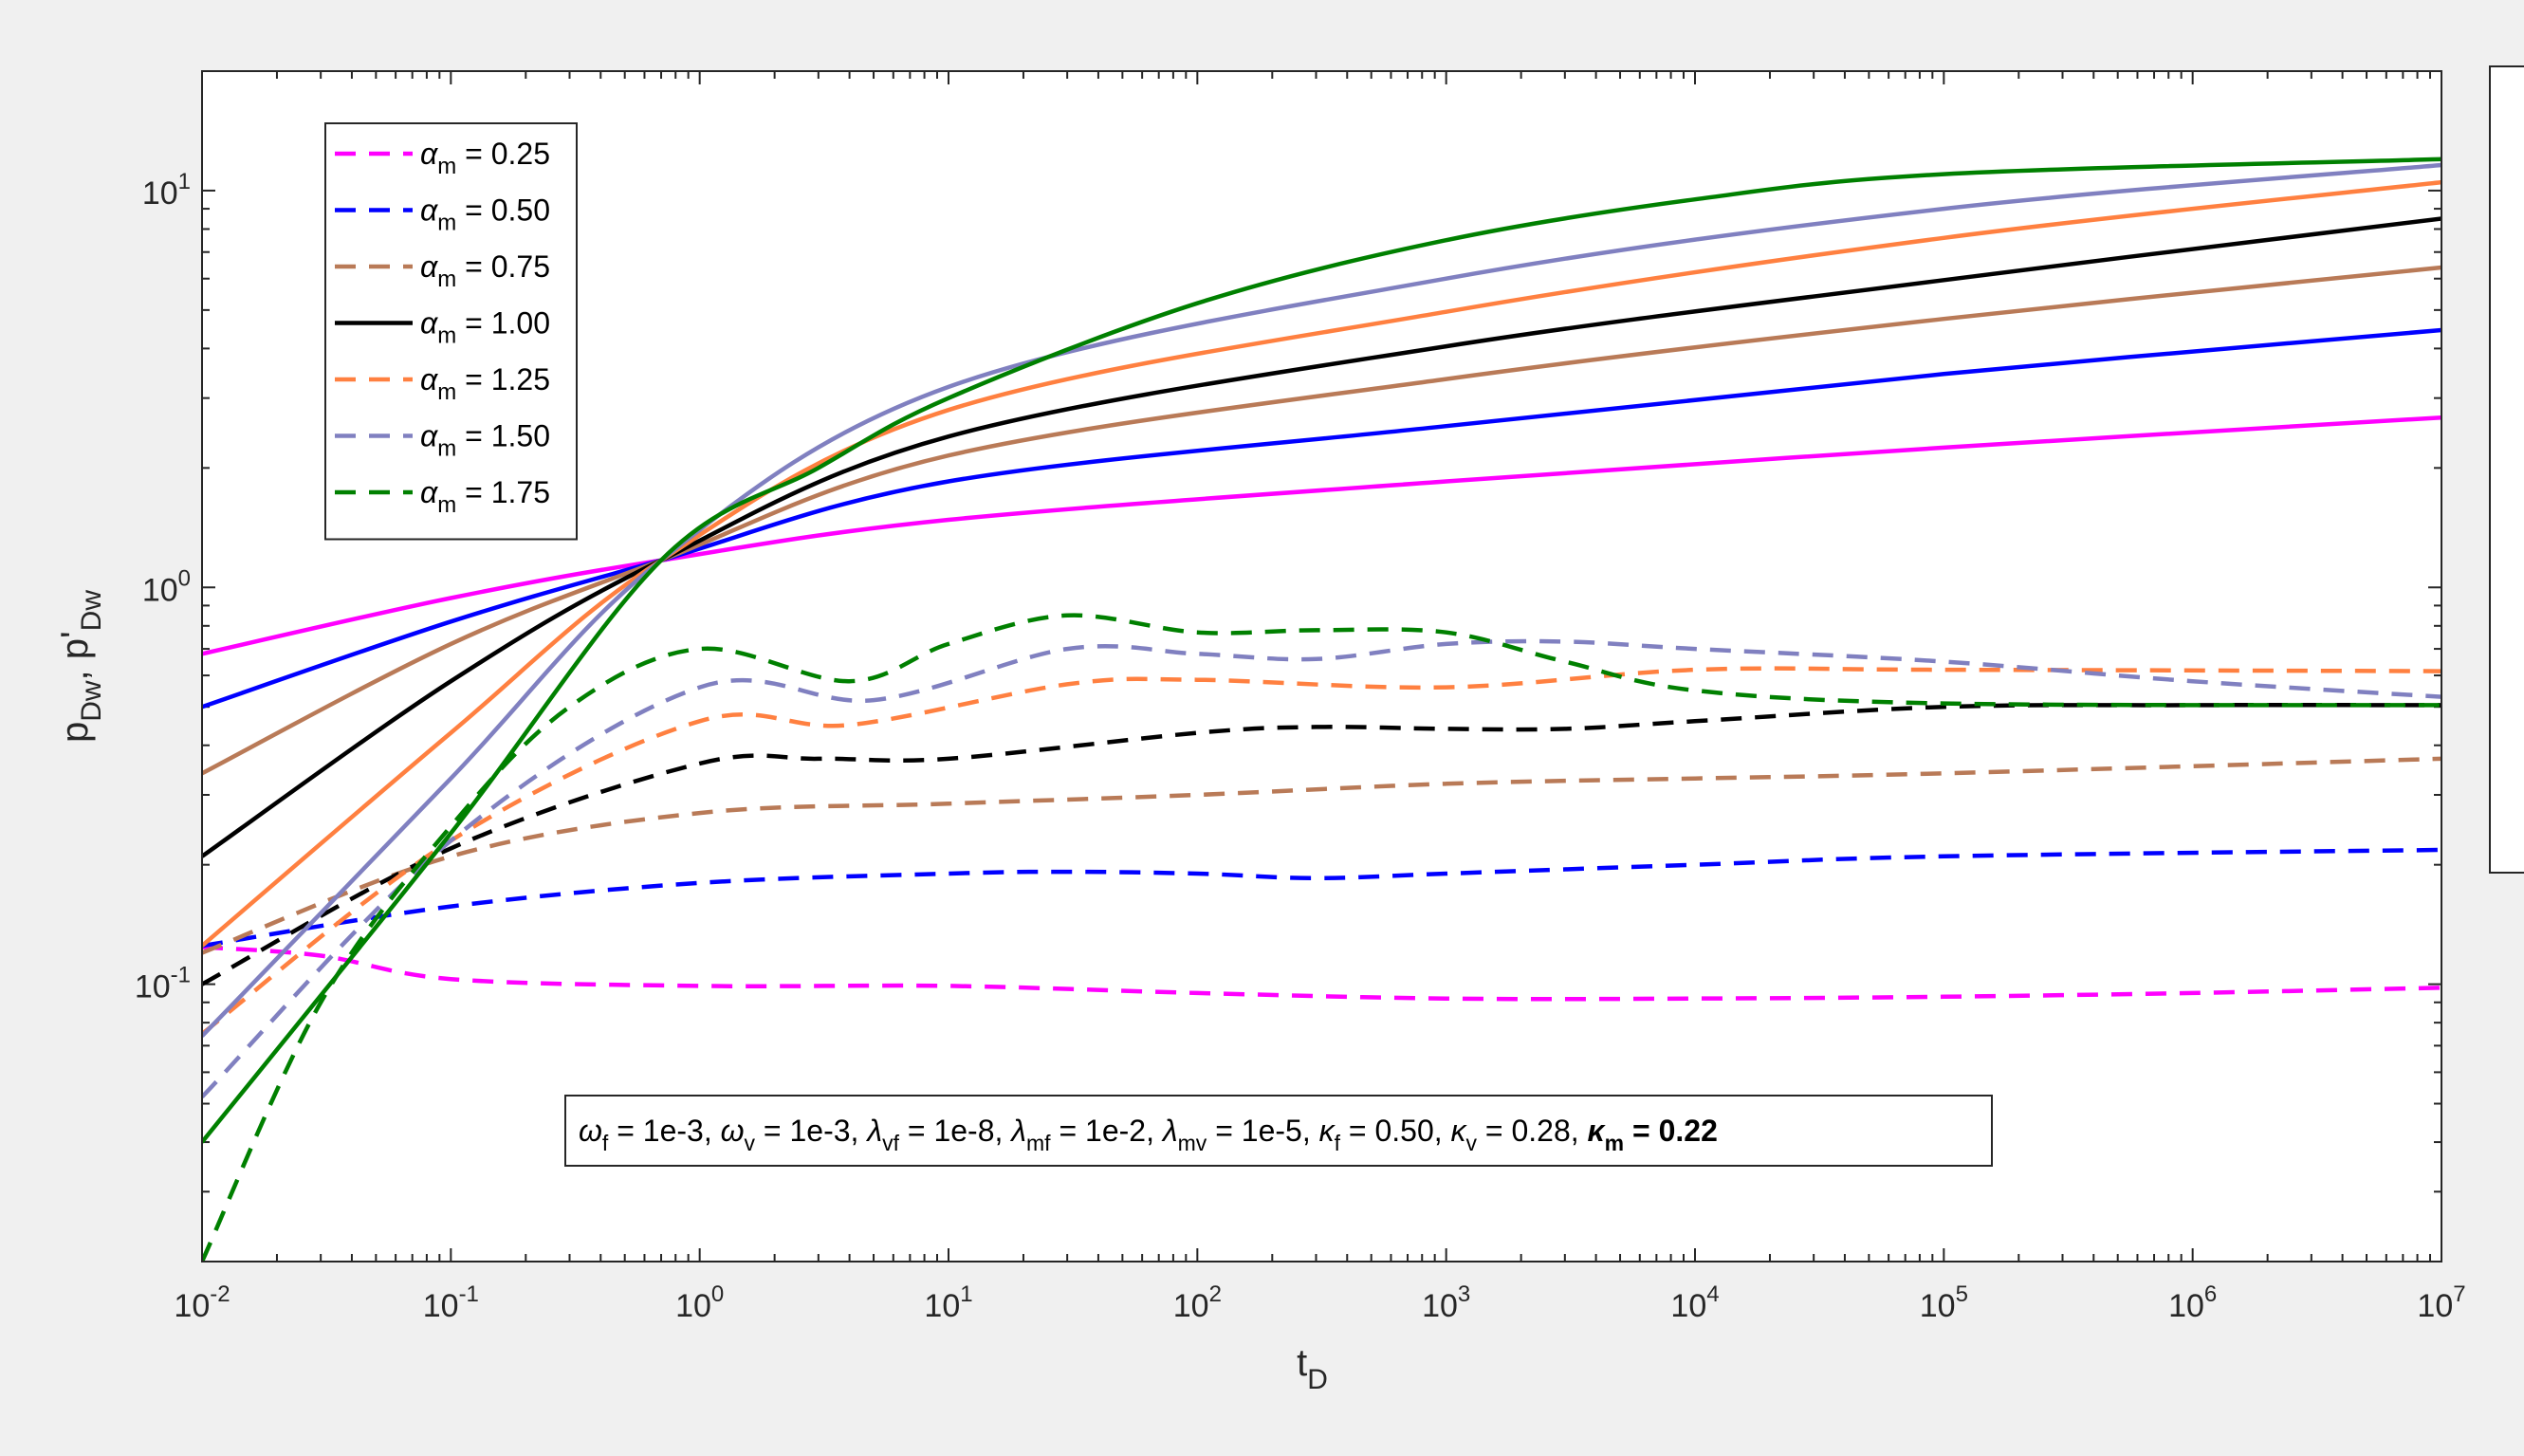 The image size is (2524, 1456). What do you see at coordinates (1695, 1302) in the screenshot?
I see `x-tick-label: 10⁴` at bounding box center [1695, 1302].